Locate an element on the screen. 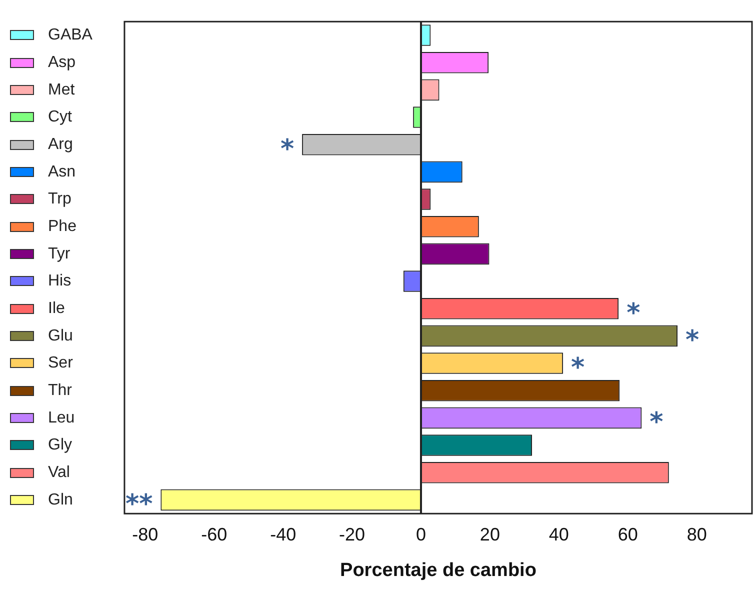  y-tick-label: Val is located at coordinates (59, 473).